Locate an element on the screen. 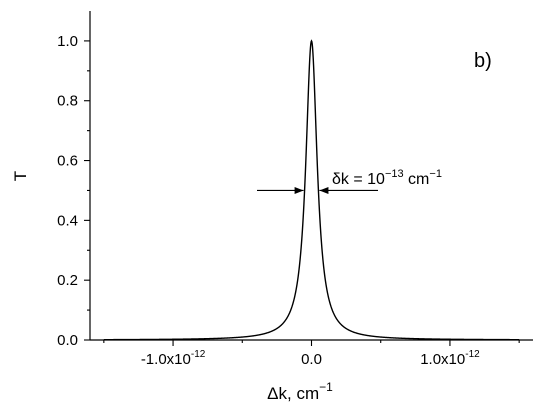  x-tick-label: 1.0x10⁻¹² is located at coordinates (450, 358).